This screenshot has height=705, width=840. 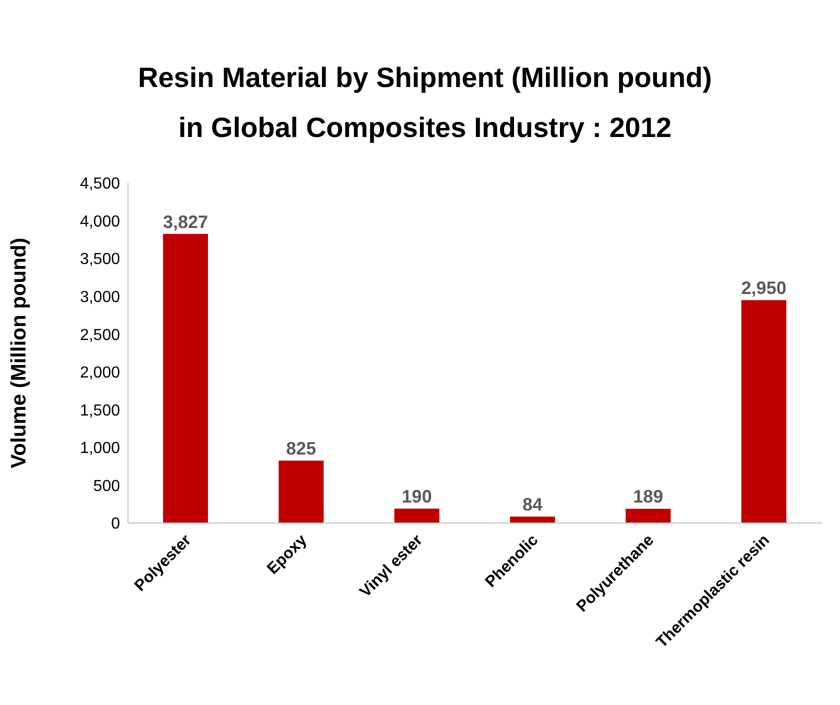 What do you see at coordinates (424, 103) in the screenshot?
I see `chart-title: Resin Material by Shipment (Million pound) in Global Composites Industry : 2012` at bounding box center [424, 103].